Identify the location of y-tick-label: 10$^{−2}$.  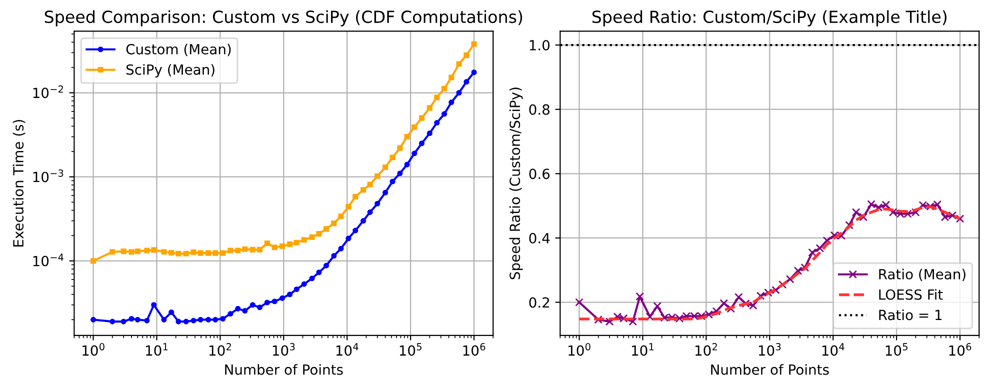
(48, 91).